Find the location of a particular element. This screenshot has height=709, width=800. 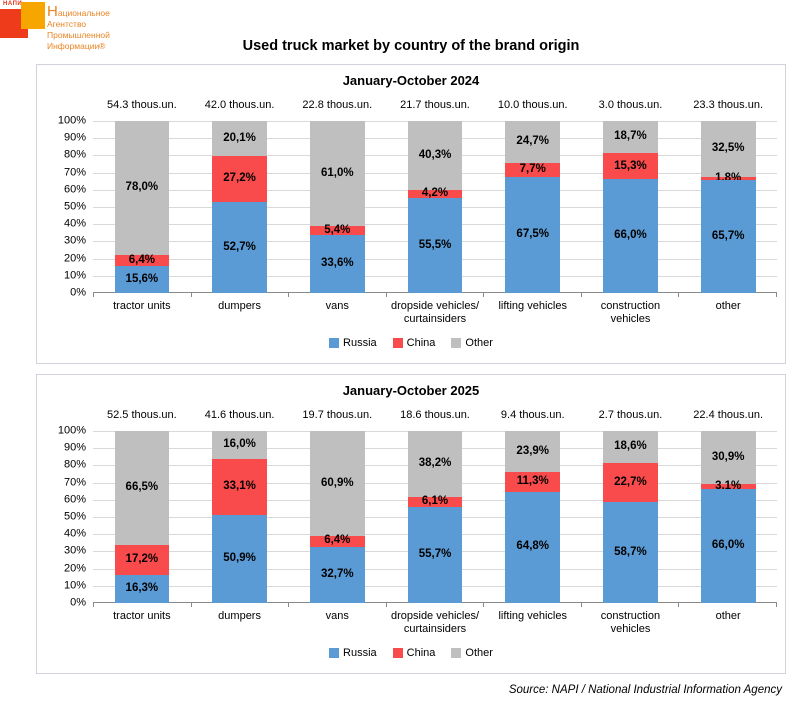

category-label: tractor units is located at coordinates (142, 306).